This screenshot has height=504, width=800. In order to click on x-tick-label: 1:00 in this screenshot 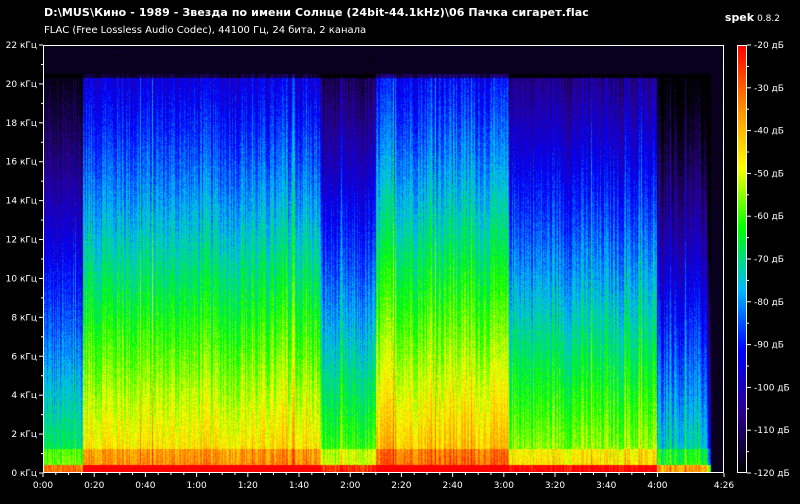, I will do `click(196, 486)`.